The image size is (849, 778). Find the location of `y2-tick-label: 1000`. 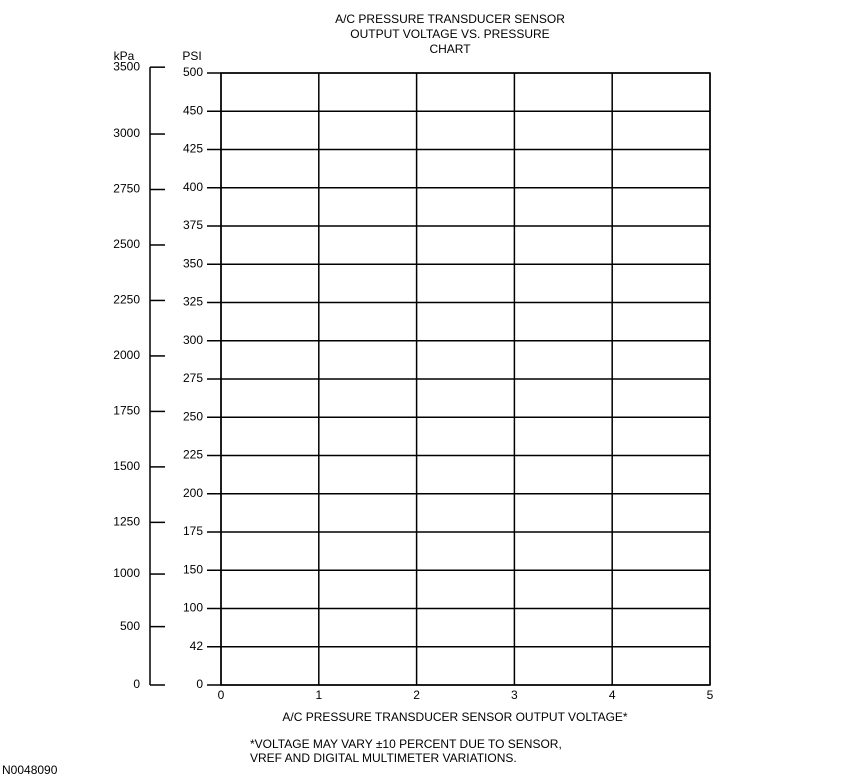

y2-tick-label: 1000 is located at coordinates (126, 573).